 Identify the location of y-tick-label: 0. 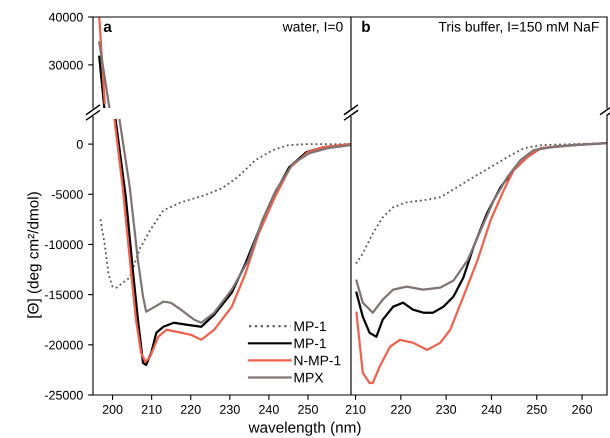
(79, 144).